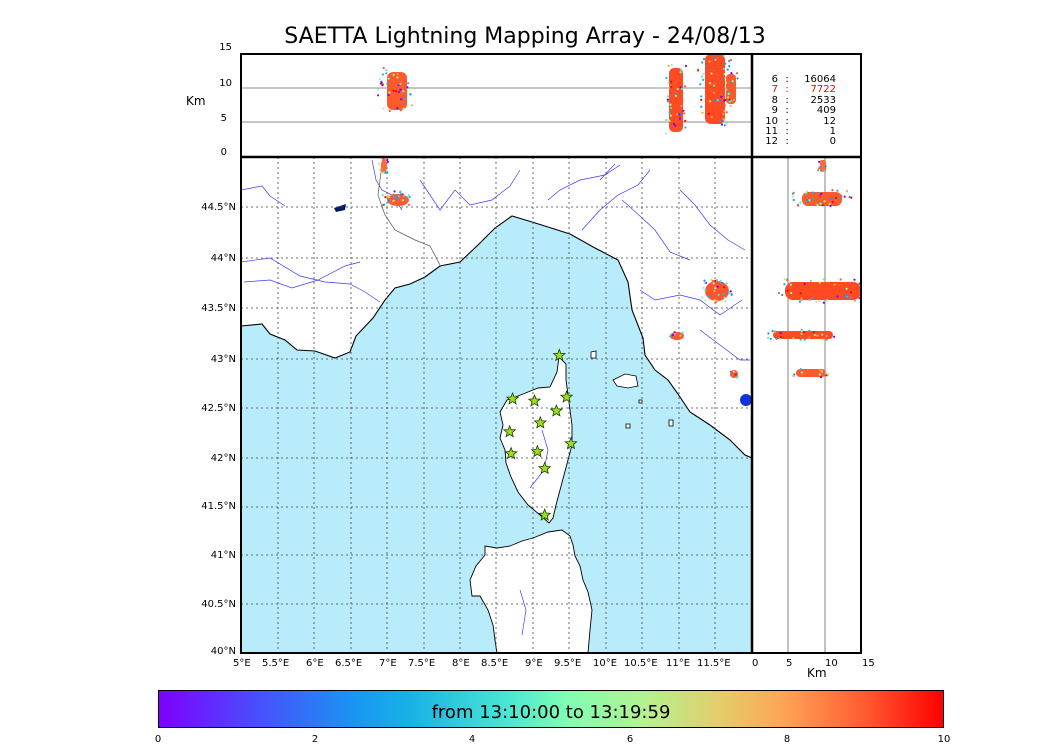 The height and width of the screenshot is (750, 1050). Describe the element at coordinates (774, 100) in the screenshot. I see `station-count-stations: 8` at that location.